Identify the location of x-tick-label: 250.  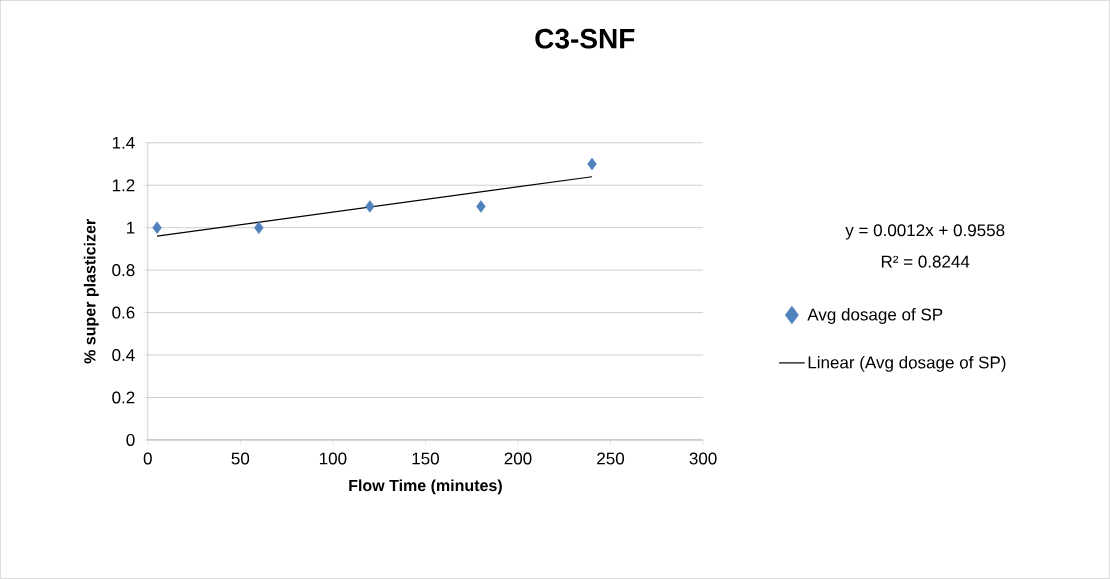
(611, 458).